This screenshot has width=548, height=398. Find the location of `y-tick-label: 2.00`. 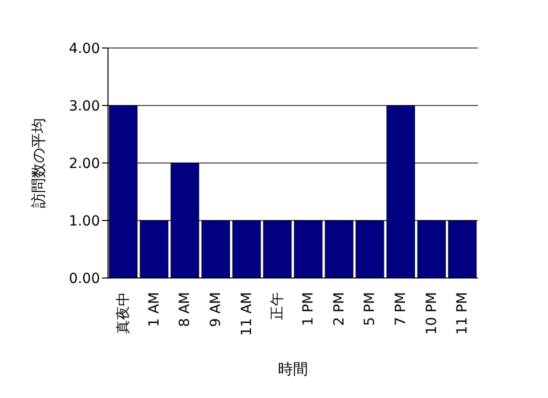

y-tick-label: 2.00 is located at coordinates (84, 164).